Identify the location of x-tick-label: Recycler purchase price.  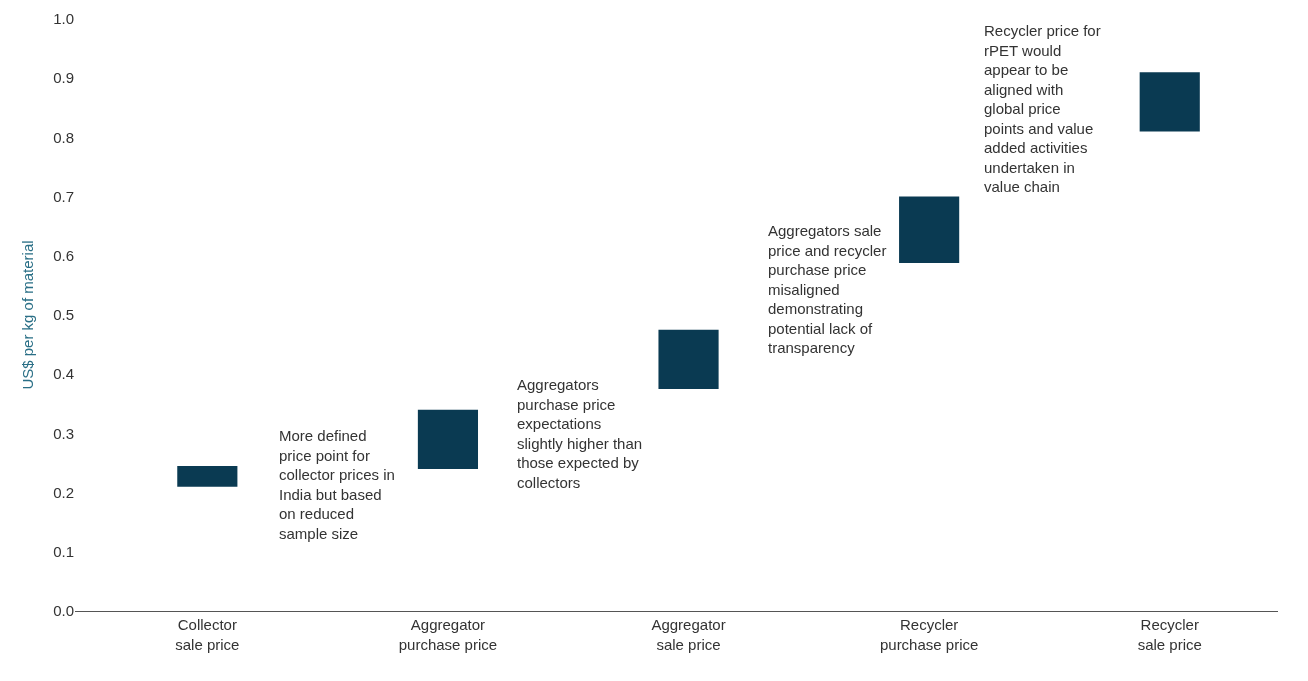
(929, 634).